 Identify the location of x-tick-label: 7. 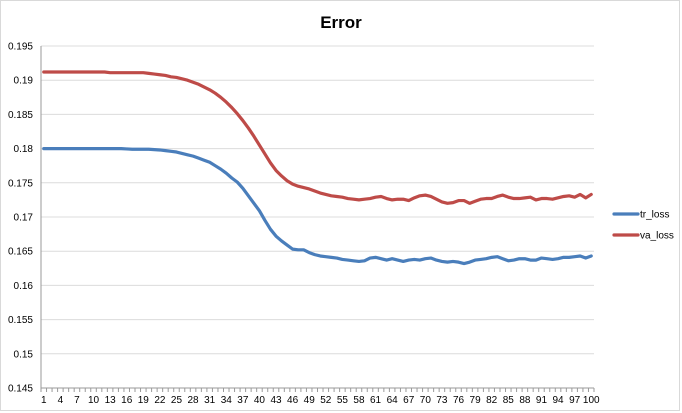
(77, 400).